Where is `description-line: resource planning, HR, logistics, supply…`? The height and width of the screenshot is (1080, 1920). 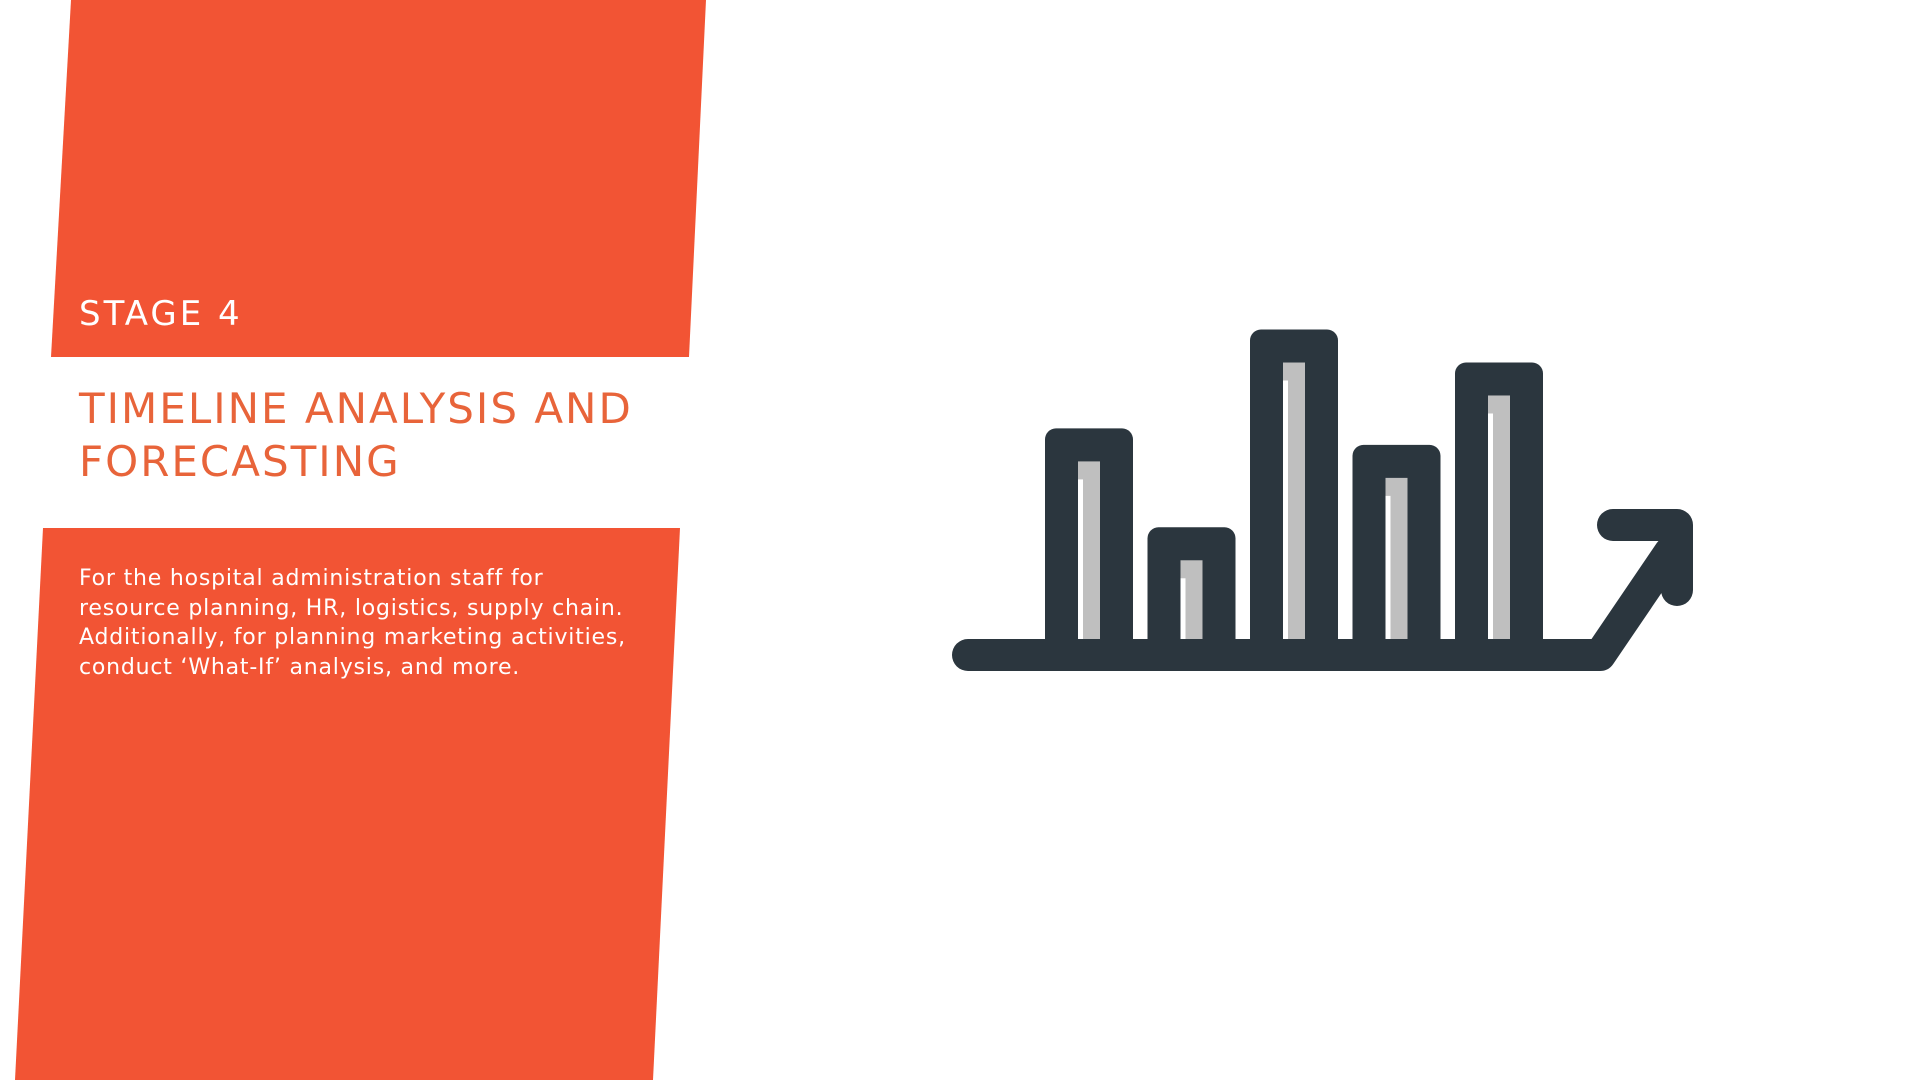 description-line: resource planning, HR, logistics, supply… is located at coordinates (351, 608).